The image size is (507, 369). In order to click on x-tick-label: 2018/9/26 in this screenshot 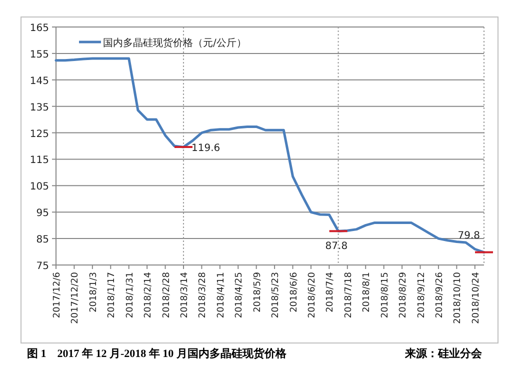, I will do `click(439, 295)`.